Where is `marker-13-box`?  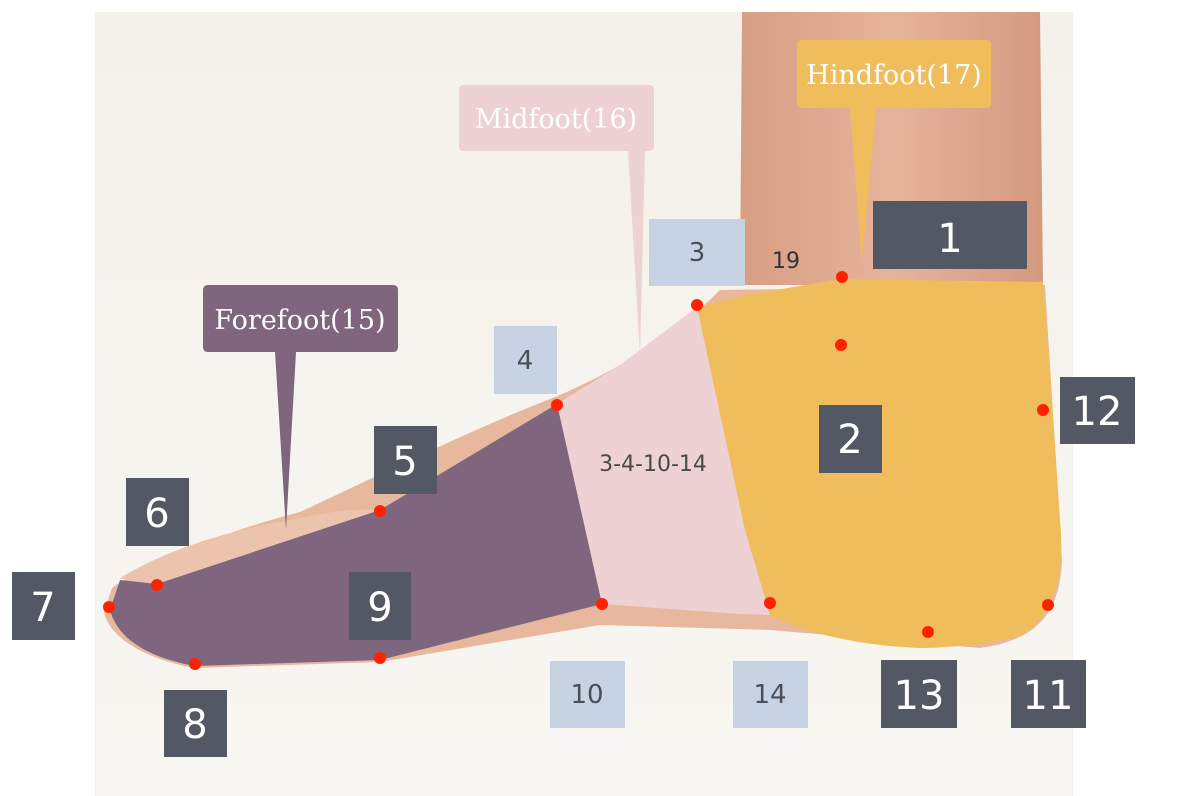 marker-13-box is located at coordinates (919, 694).